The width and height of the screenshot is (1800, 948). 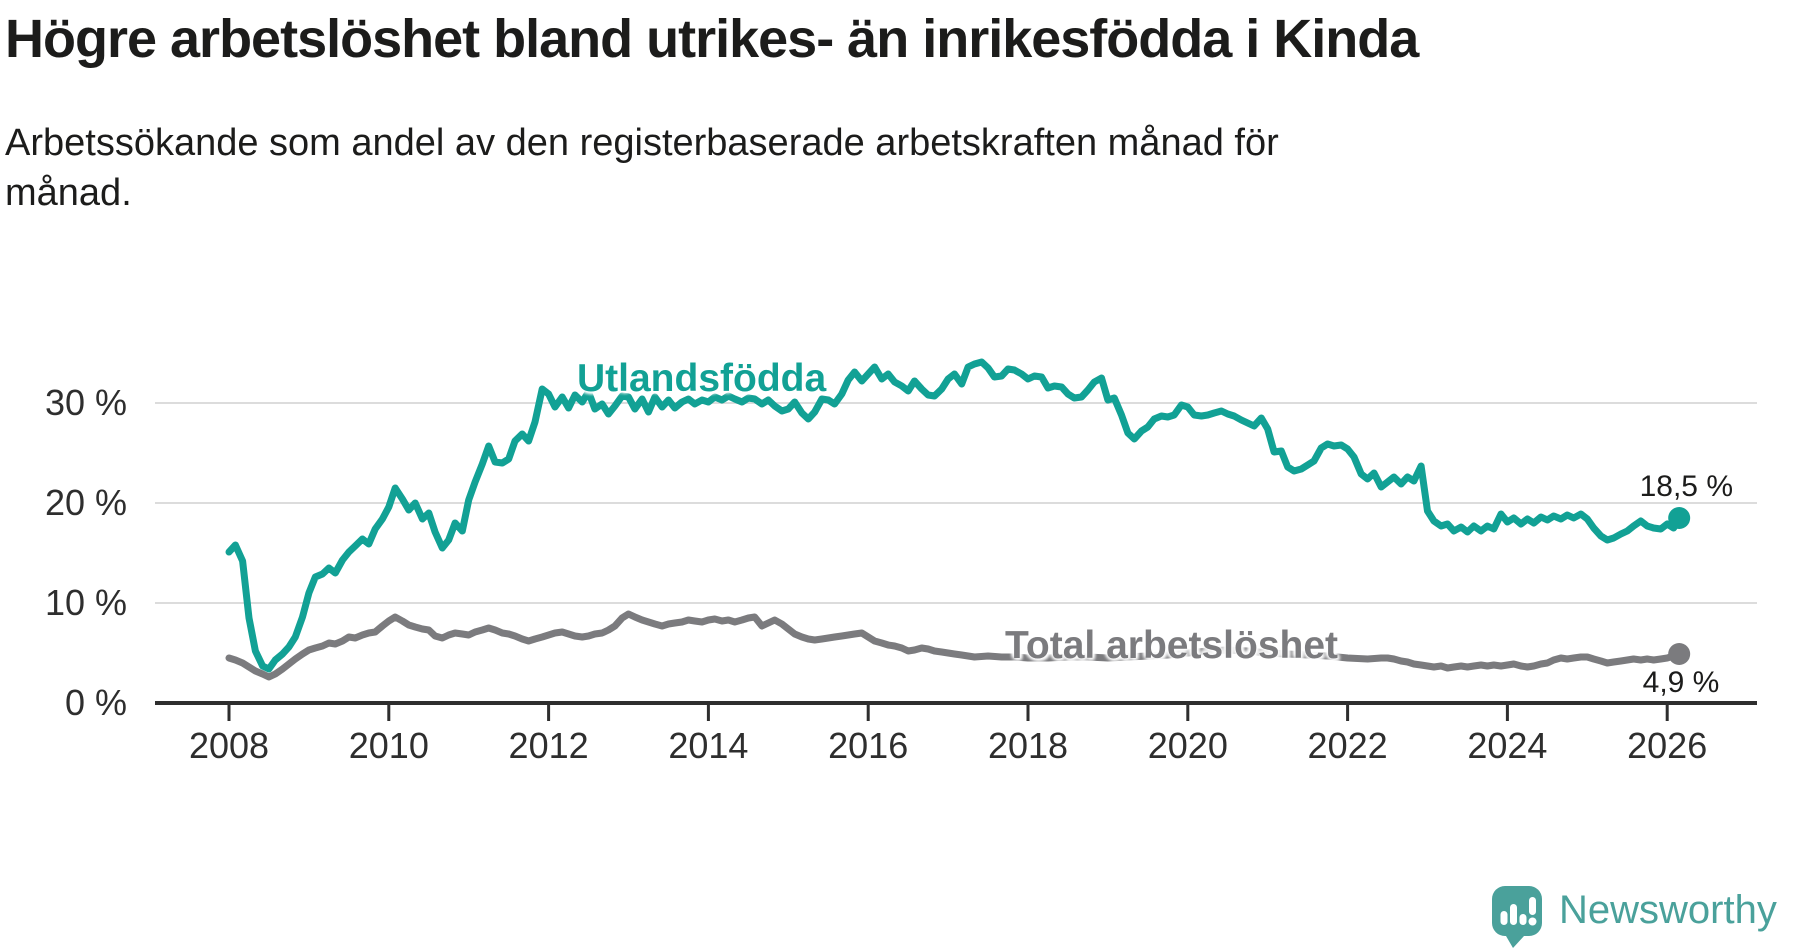 What do you see at coordinates (702, 378) in the screenshot?
I see `series-label-utlandsfodda: Utlandsfödda` at bounding box center [702, 378].